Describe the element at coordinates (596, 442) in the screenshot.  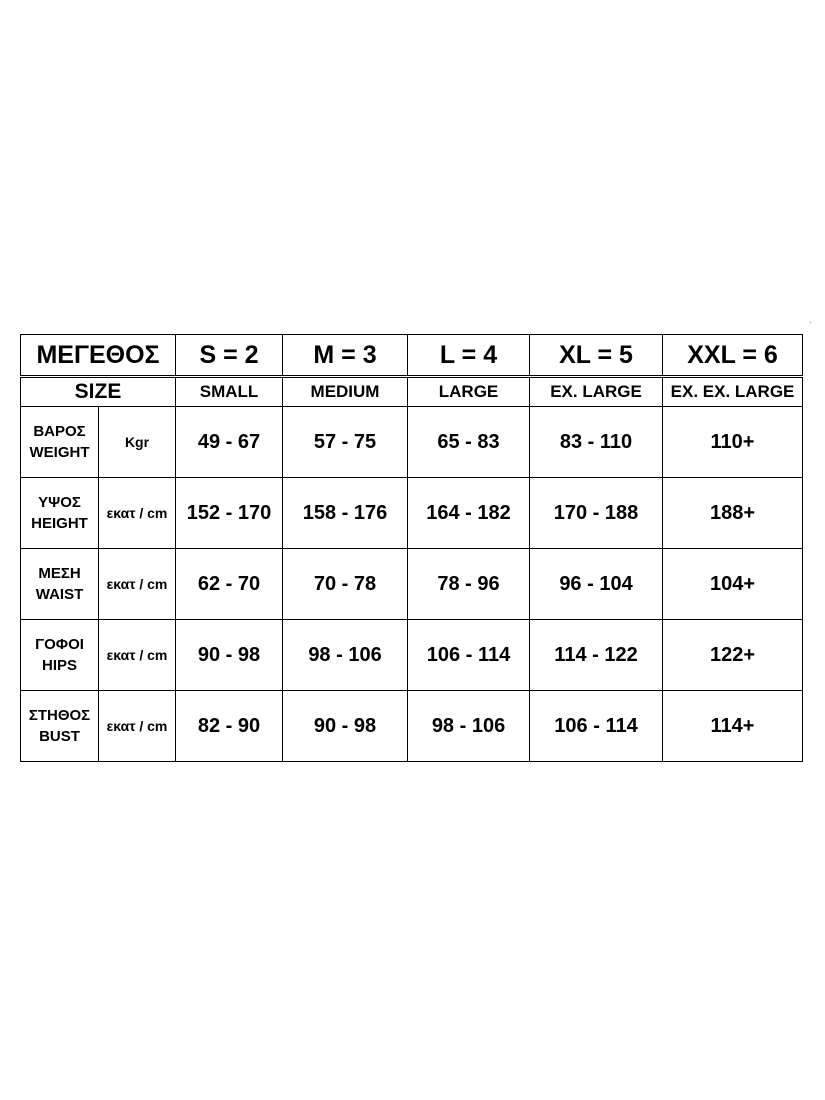
I see `measure-value: 83 - 110` at that location.